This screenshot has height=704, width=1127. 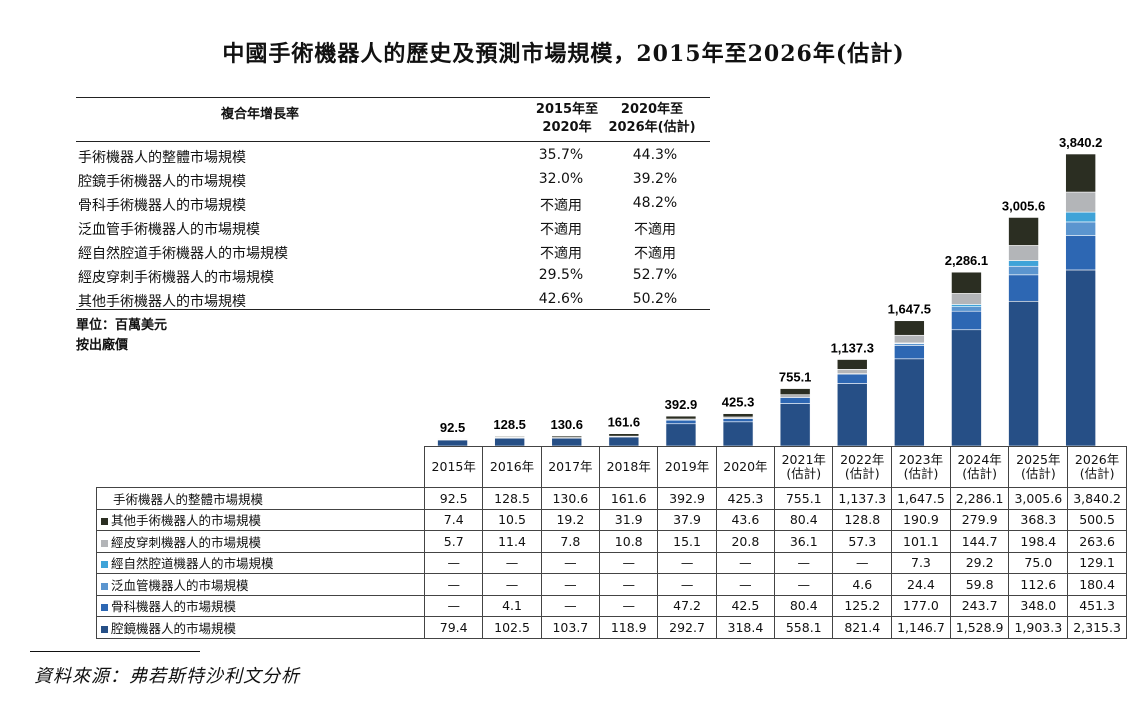 I want to click on cagr-row-label: 經自然腔道手術機器人的市場規模, so click(x=183, y=254).